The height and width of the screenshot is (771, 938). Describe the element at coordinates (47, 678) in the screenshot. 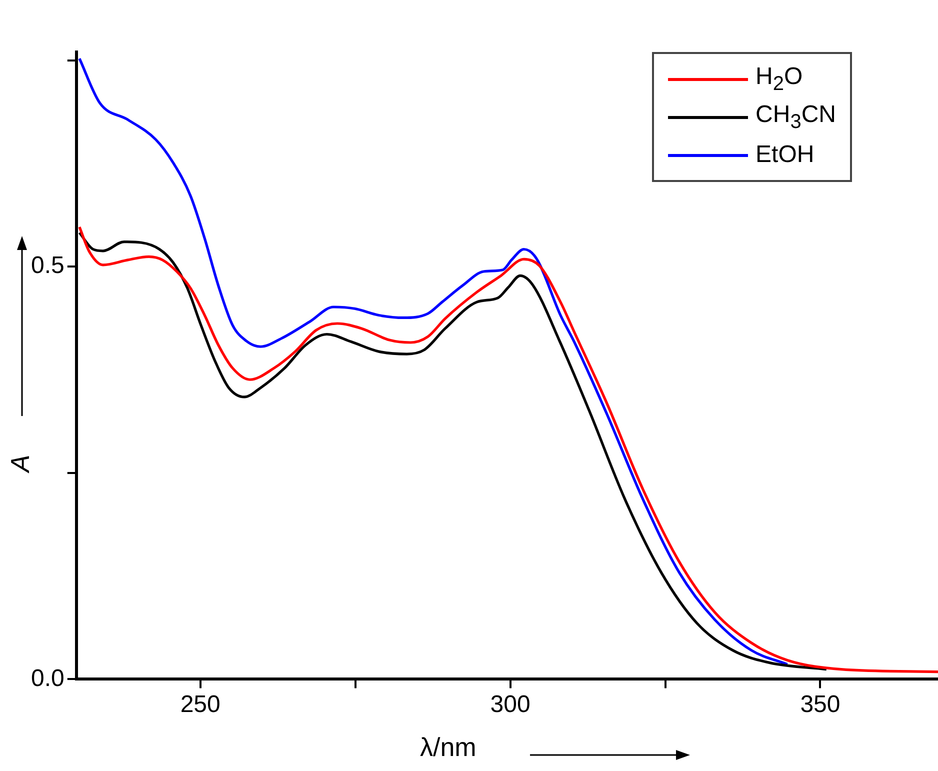

I see `y-tick-label: 0.0` at that location.